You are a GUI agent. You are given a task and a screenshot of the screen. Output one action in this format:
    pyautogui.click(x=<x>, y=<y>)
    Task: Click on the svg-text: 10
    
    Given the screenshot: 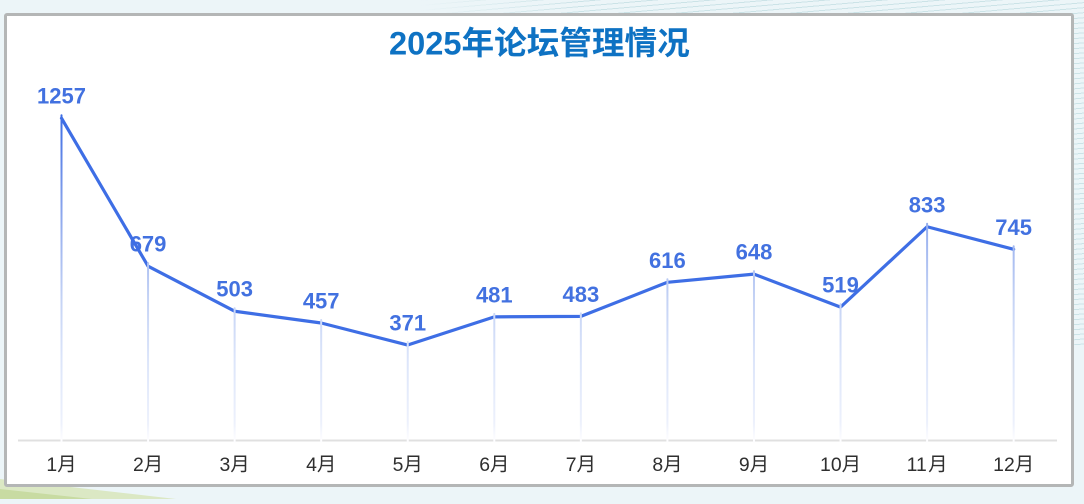 What is the action you would take?
    pyautogui.click(x=831, y=465)
    